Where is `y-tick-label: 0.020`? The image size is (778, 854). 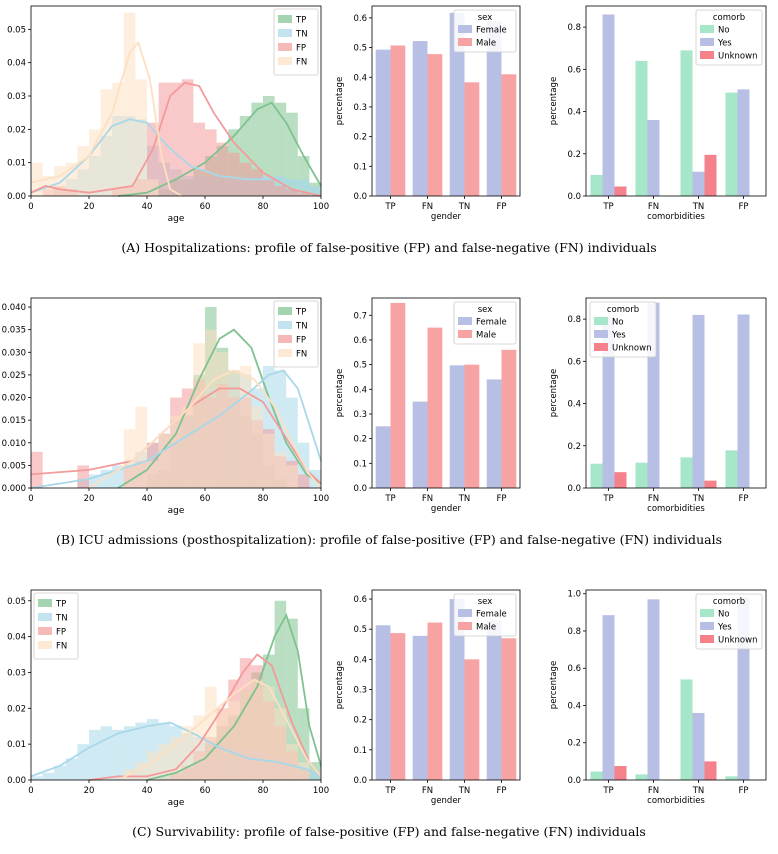 y-tick-label: 0.020 is located at coordinates (14, 399).